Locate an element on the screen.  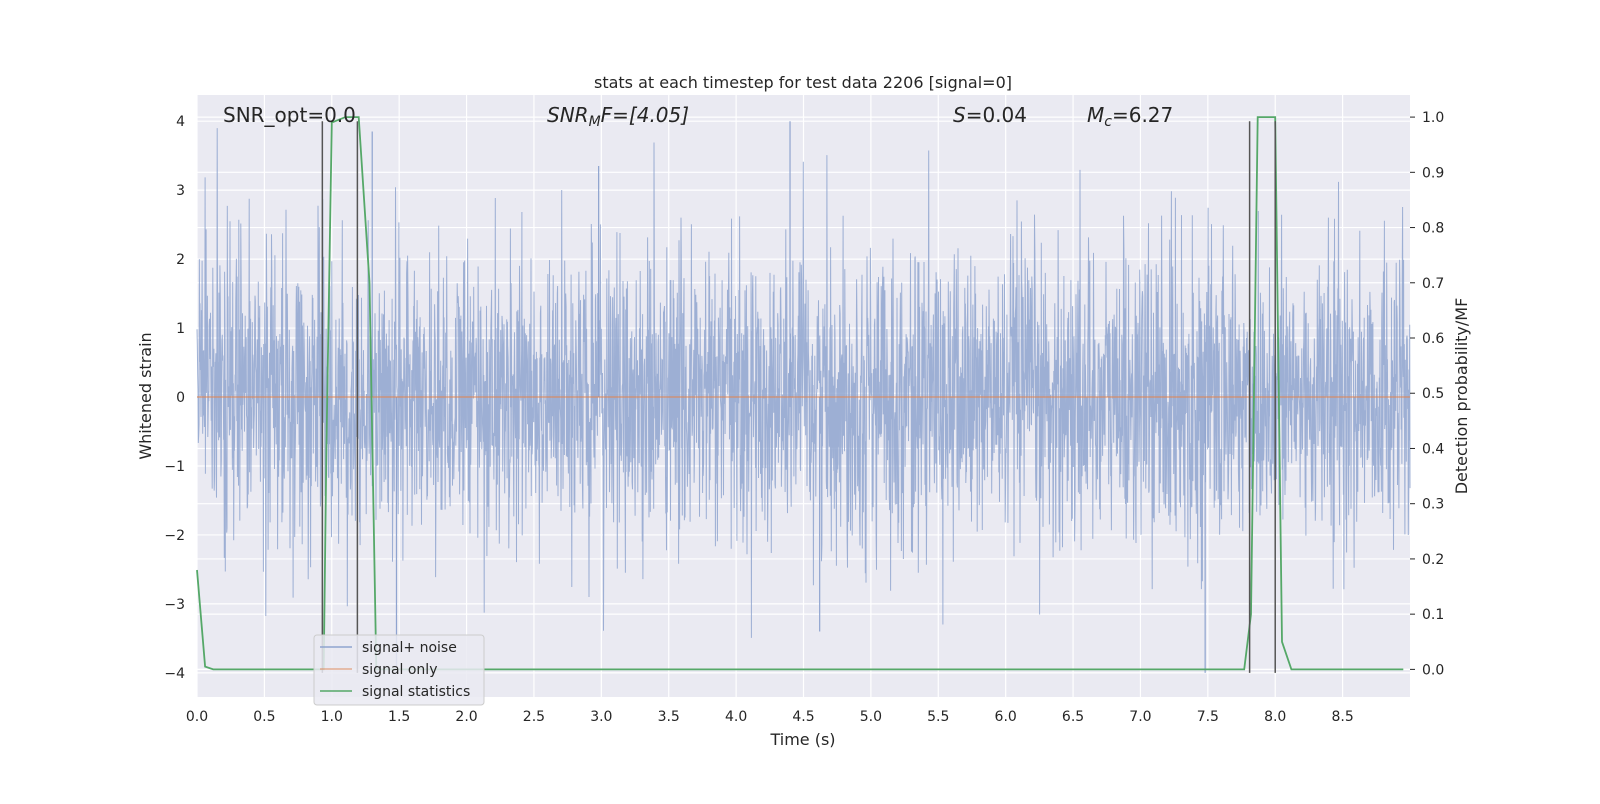
y-tick-label: −1 is located at coordinates (174, 467).